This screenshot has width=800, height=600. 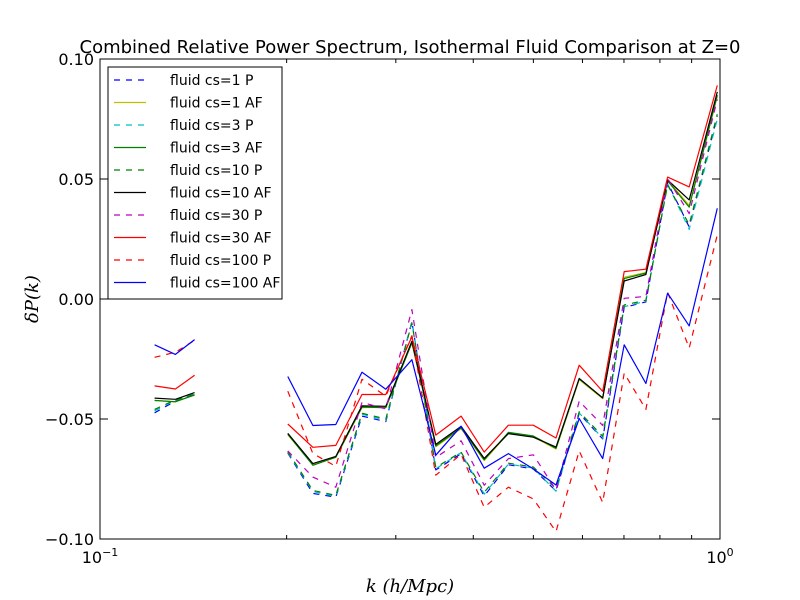 What do you see at coordinates (719, 556) in the screenshot?
I see `x-tick-label: 10⁰` at bounding box center [719, 556].